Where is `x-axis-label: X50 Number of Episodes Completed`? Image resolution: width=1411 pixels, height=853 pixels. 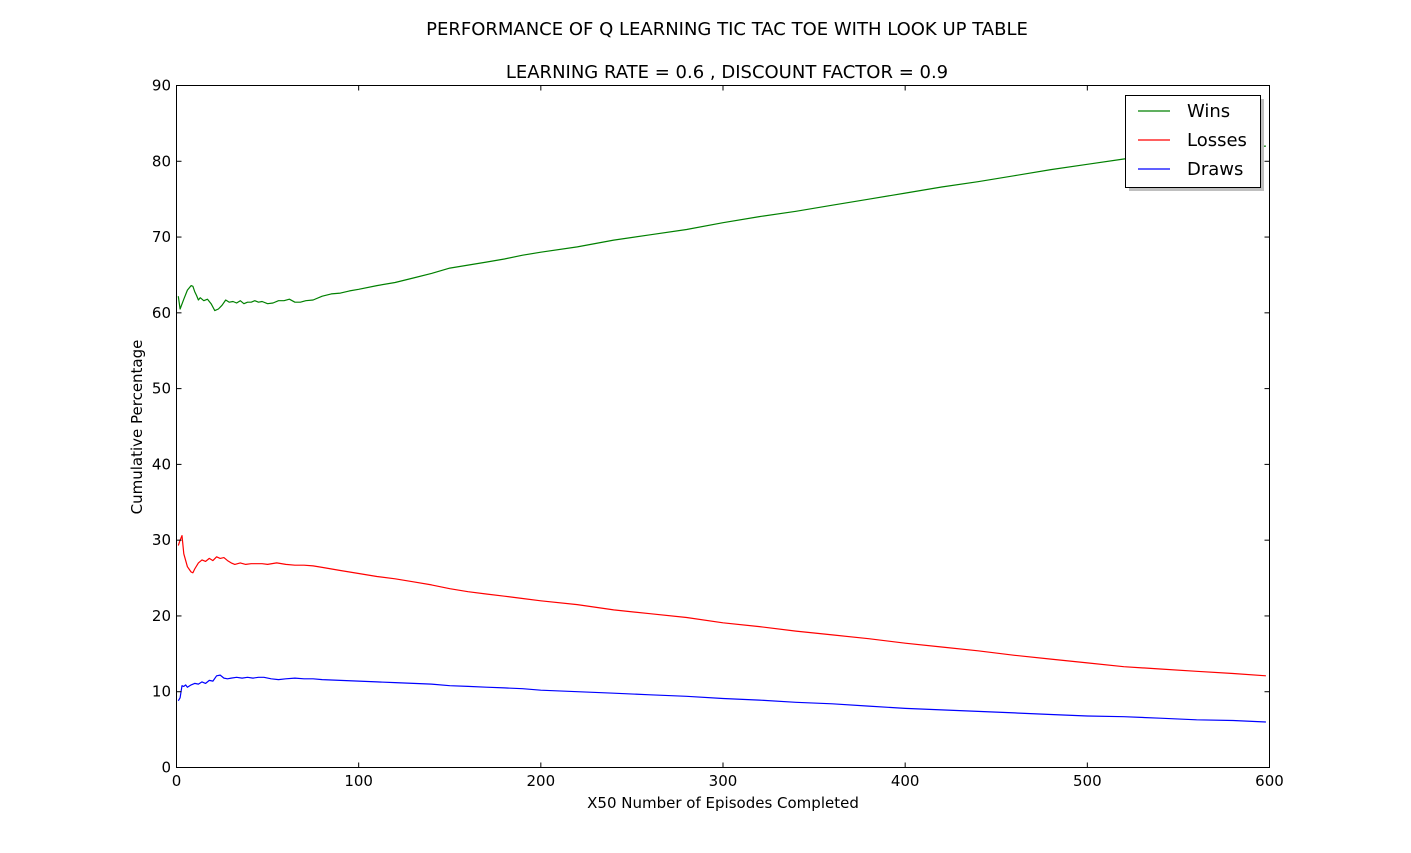
x-axis-label: X50 Number of Episodes Completed is located at coordinates (723, 803).